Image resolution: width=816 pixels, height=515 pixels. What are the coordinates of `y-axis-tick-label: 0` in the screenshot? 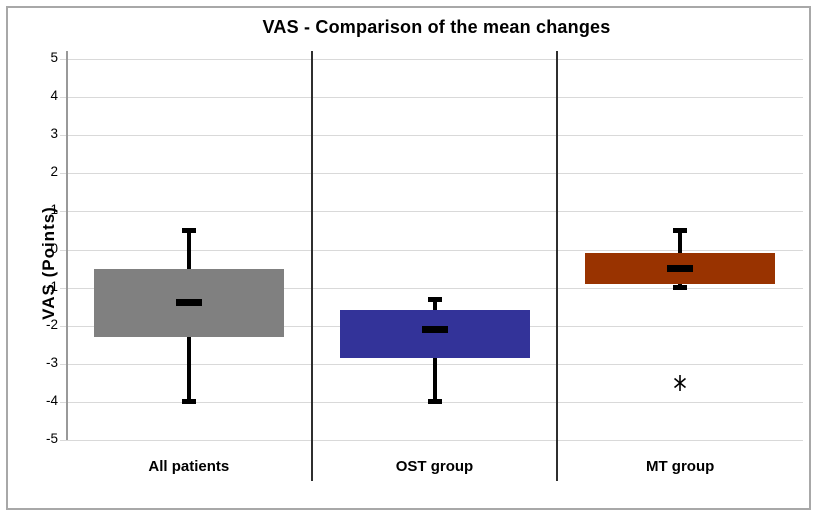 It's located at (54, 248).